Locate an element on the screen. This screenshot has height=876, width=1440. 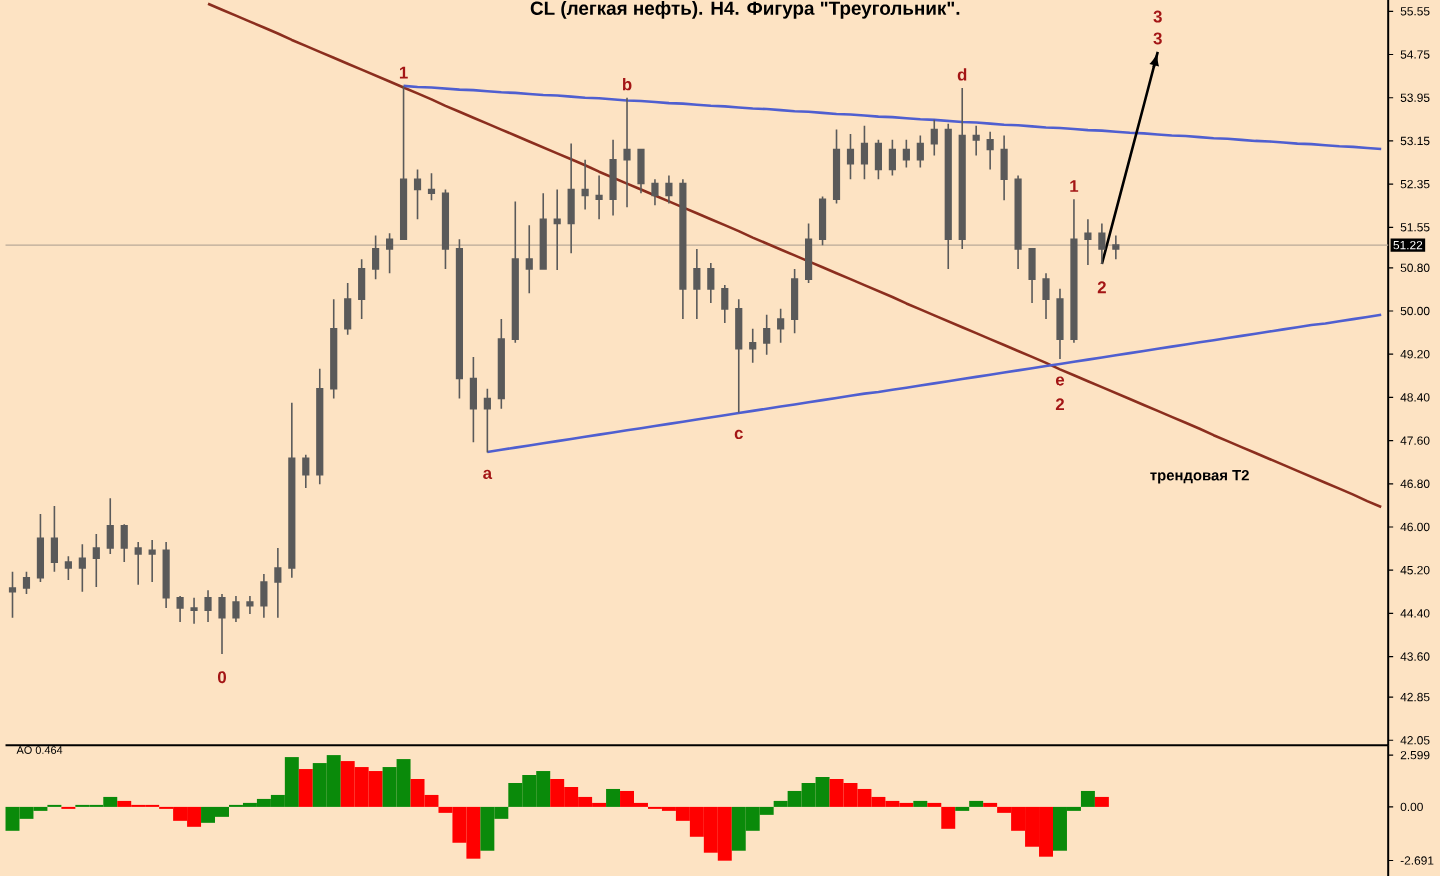
annotation: a is located at coordinates (488, 474).